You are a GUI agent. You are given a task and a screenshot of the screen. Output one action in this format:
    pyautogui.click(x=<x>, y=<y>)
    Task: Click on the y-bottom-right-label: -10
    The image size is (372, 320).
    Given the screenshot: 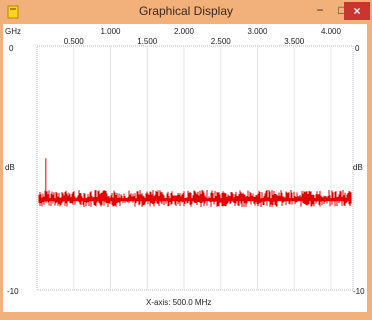 What is the action you would take?
    pyautogui.click(x=359, y=291)
    